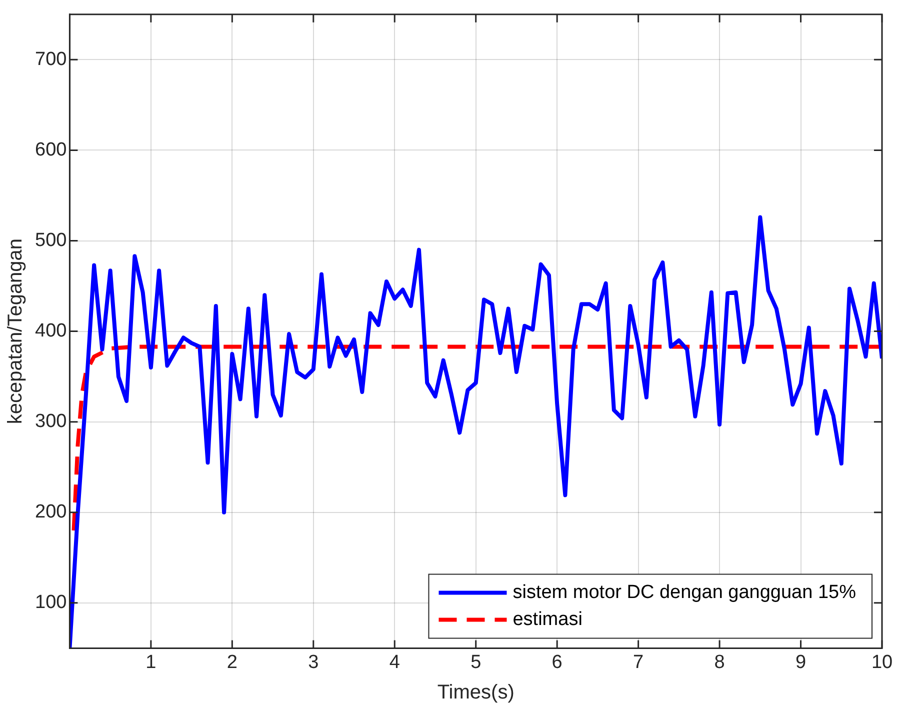 This screenshot has height=713, width=898. What do you see at coordinates (638, 662) in the screenshot?
I see `x-tick-label: 7` at bounding box center [638, 662].